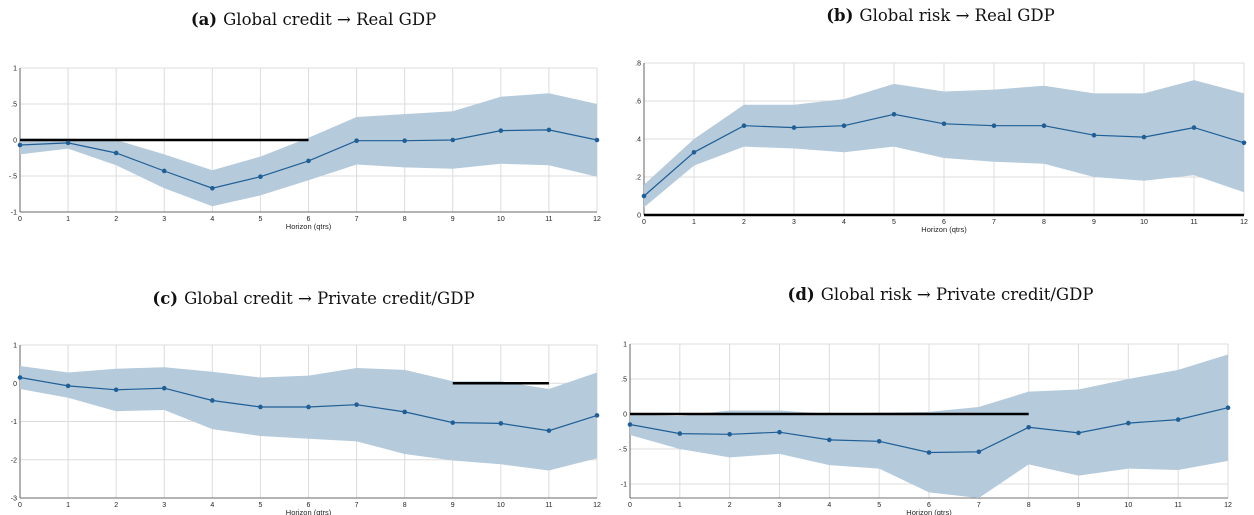 Image resolution: width=1254 pixels, height=515 pixels. I want to click on panel-a-title: (a) Global credit → Real GDP, so click(313, 19).